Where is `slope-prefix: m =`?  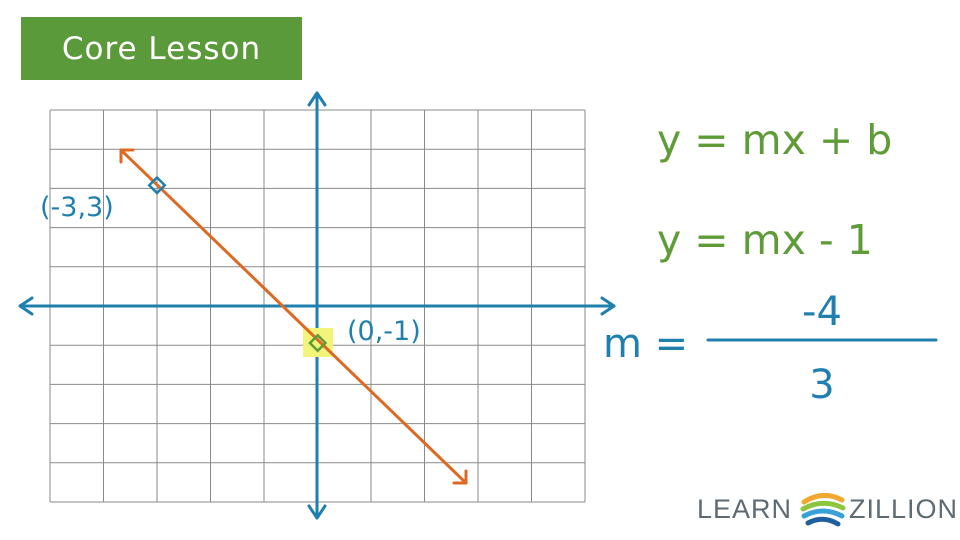 slope-prefix: m = is located at coordinates (645, 344).